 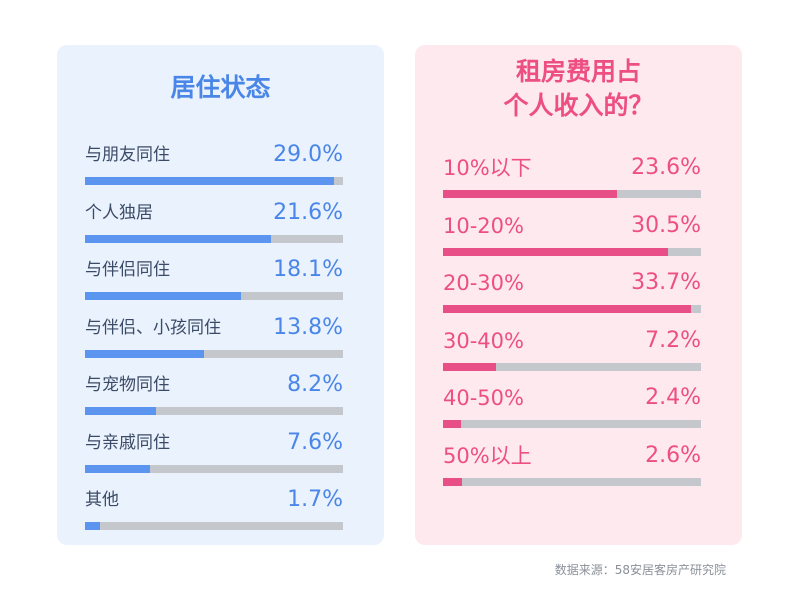 What do you see at coordinates (127, 270) in the screenshot?
I see `bar-category-label: 与伴侣同住` at bounding box center [127, 270].